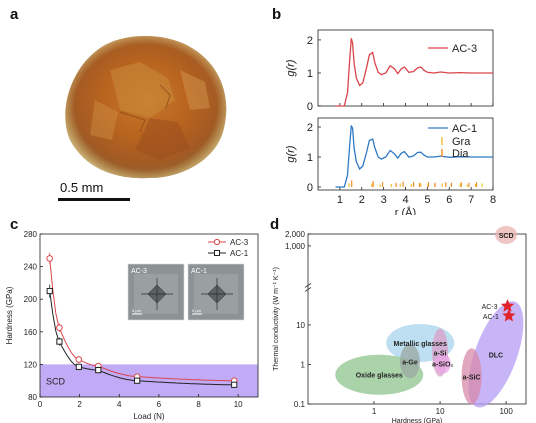 The width and height of the screenshot is (536, 423). Describe the element at coordinates (14, 224) in the screenshot. I see `panel-label-c: c` at that location.